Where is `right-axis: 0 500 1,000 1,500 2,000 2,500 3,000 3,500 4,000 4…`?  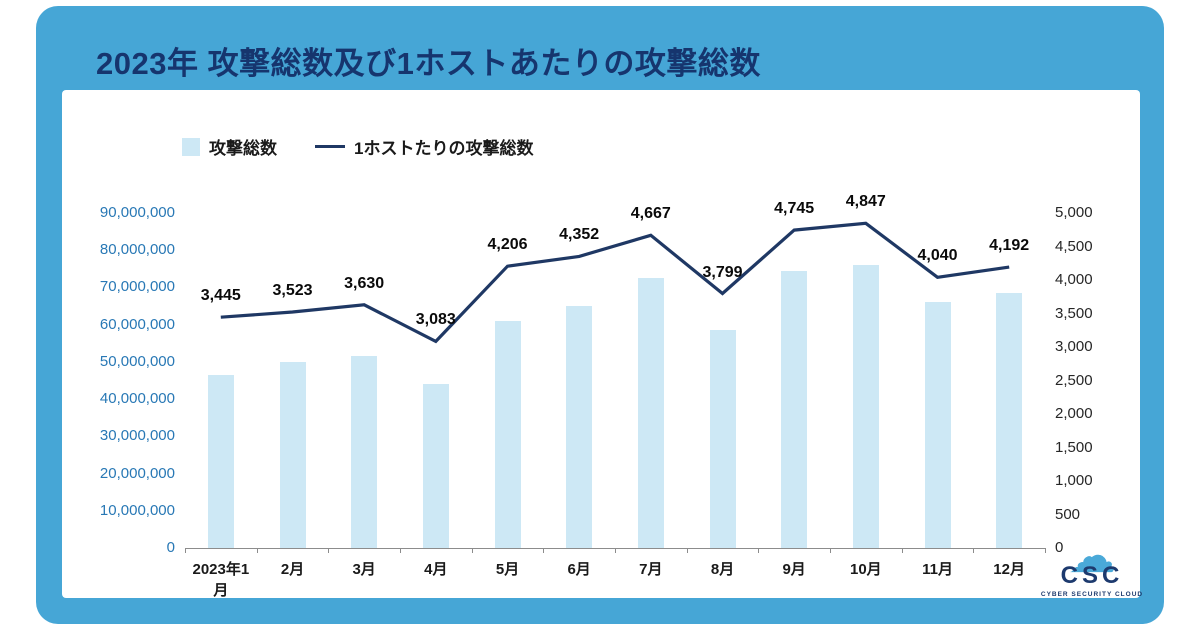
right-axis: 0 500 1,000 1,500 2,000 2,500 3,000 3,500 4,000 4… is located at coordinates (1095, 380).